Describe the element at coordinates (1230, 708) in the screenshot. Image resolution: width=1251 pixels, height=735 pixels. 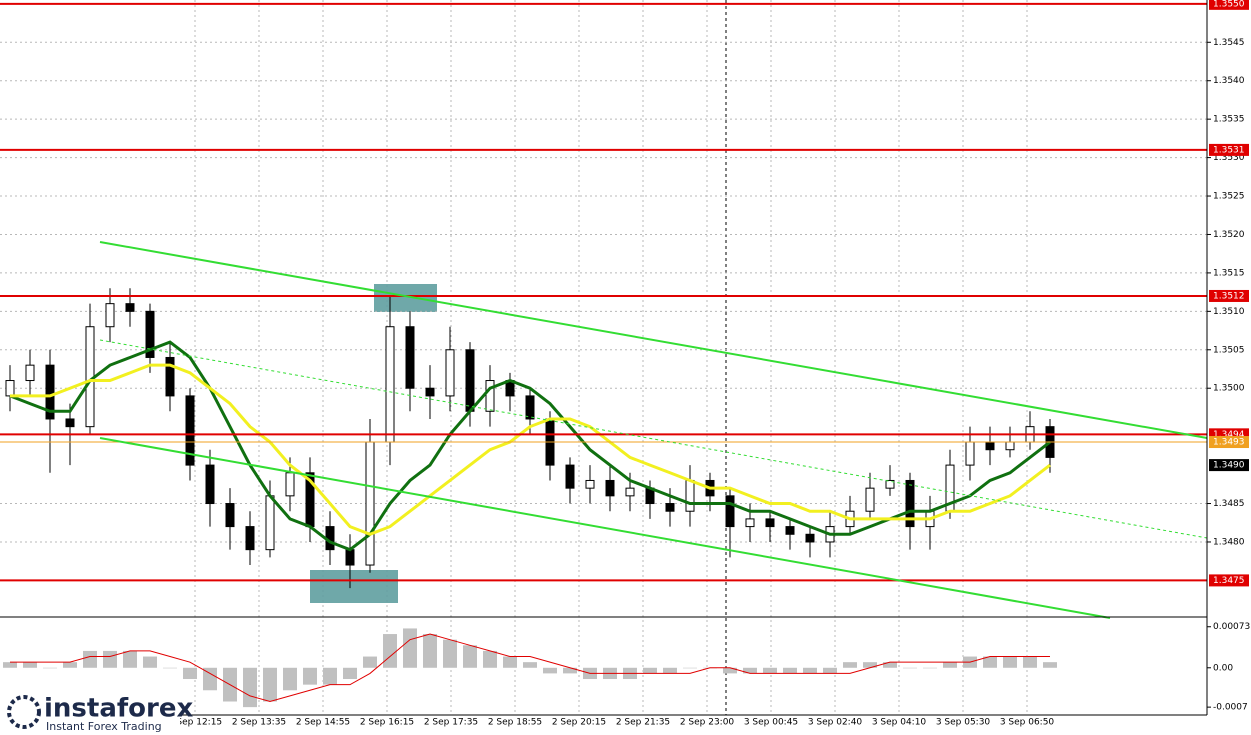
I see `y-tick-label: -0.0007` at that location.